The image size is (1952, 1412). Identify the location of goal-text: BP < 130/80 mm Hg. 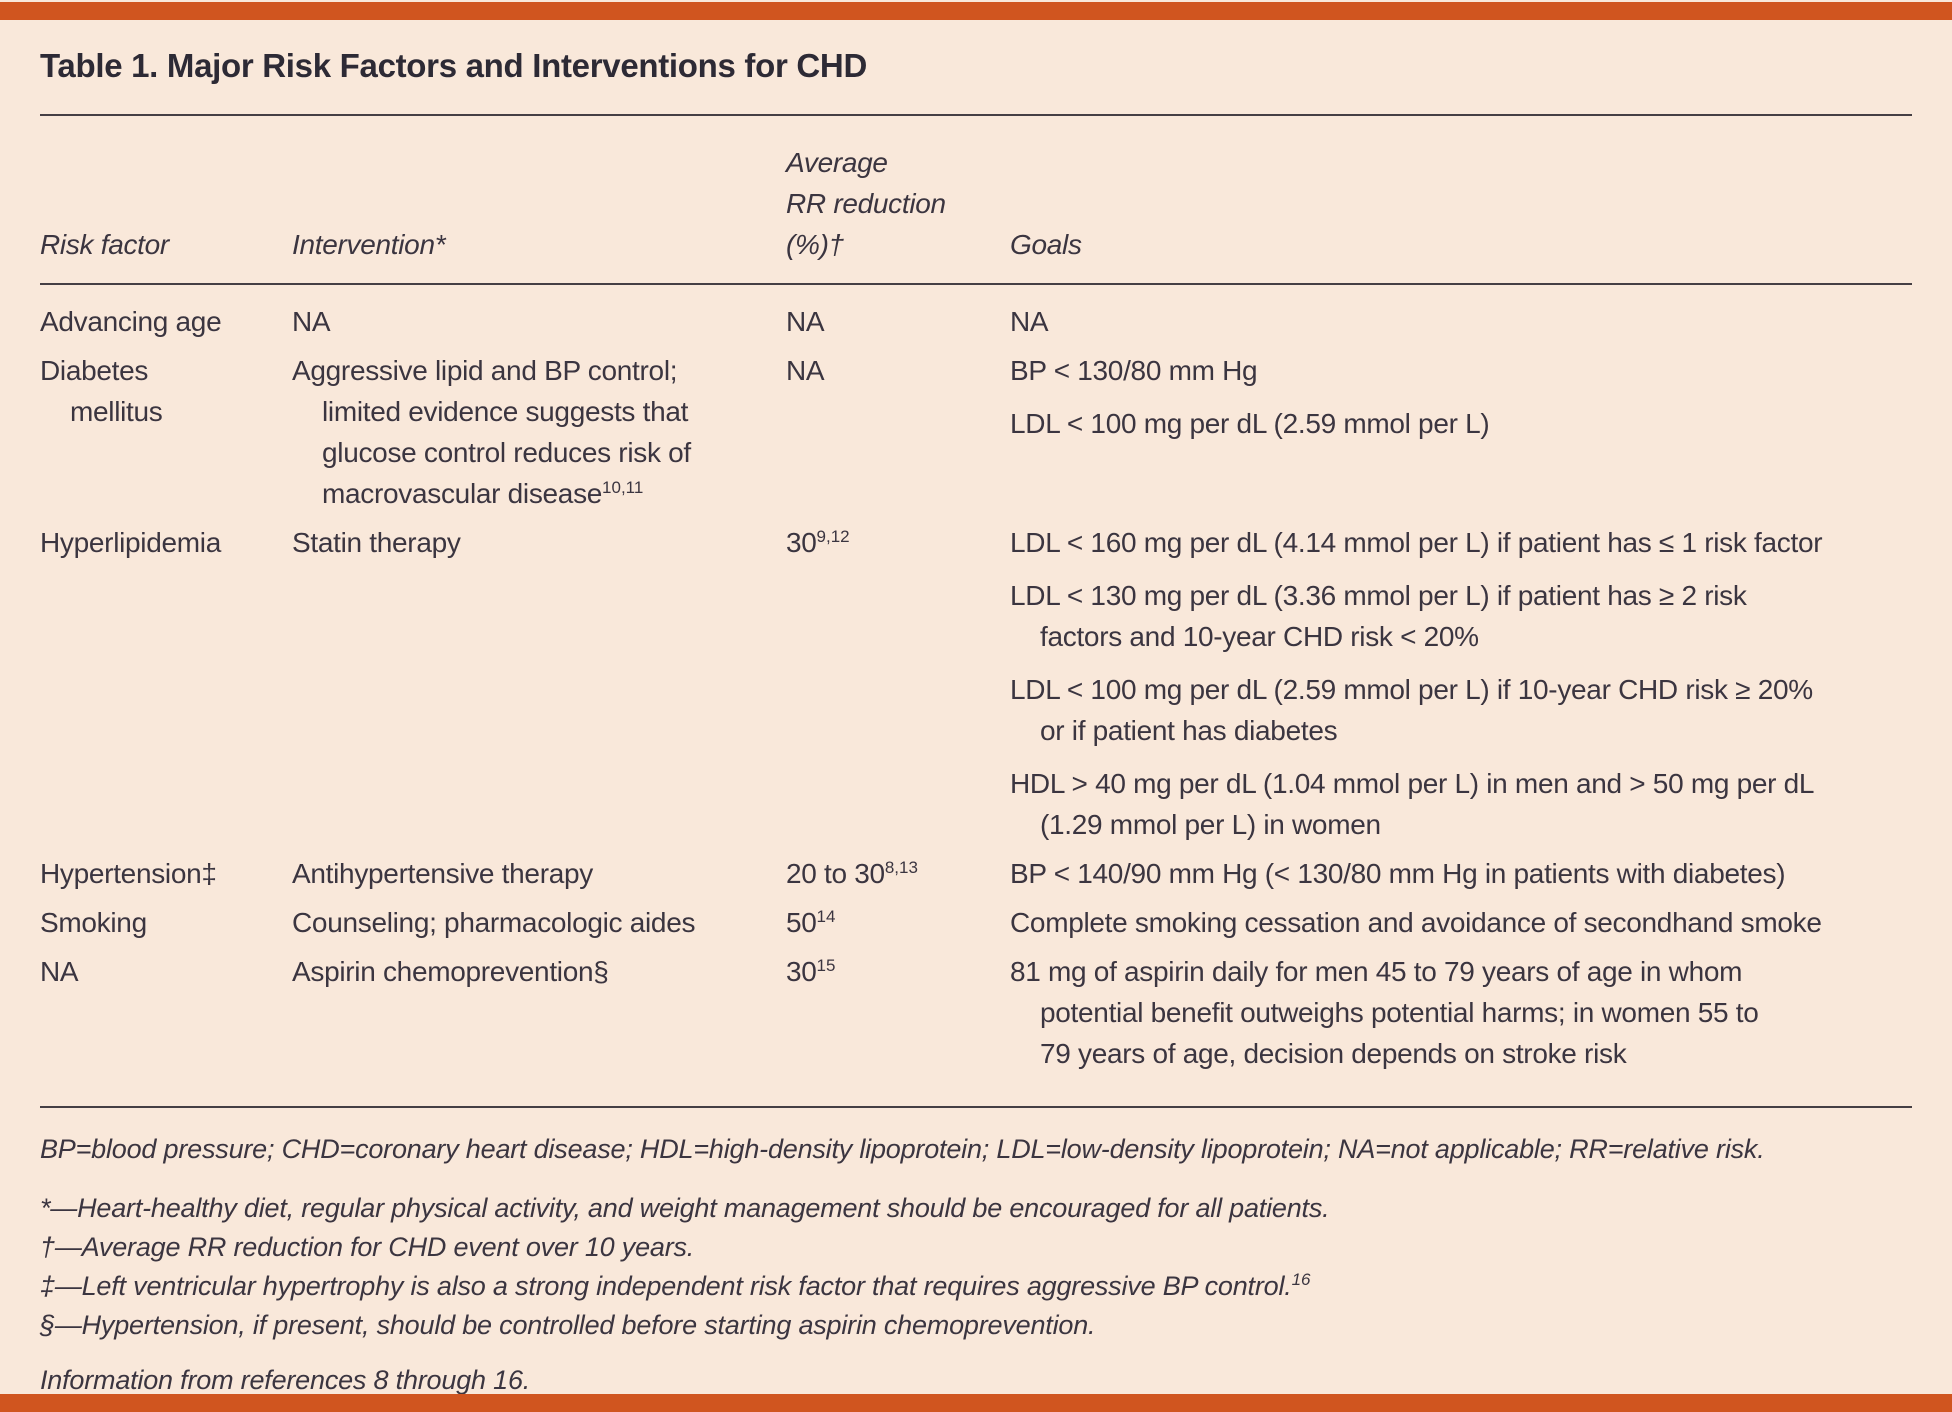
(1134, 370).